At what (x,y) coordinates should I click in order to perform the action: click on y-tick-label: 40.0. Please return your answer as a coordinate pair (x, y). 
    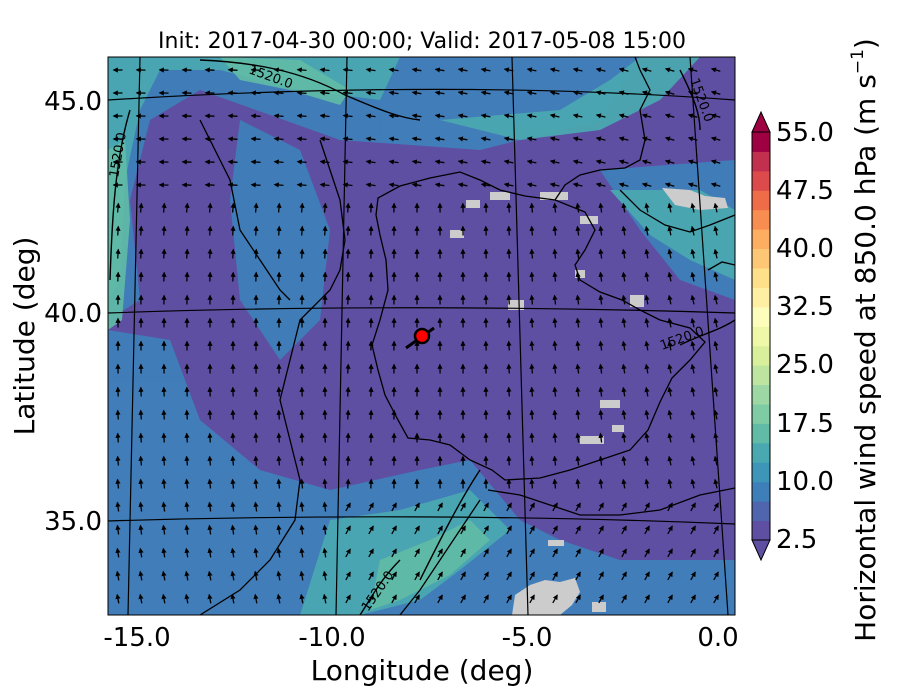
    Looking at the image, I should click on (73, 314).